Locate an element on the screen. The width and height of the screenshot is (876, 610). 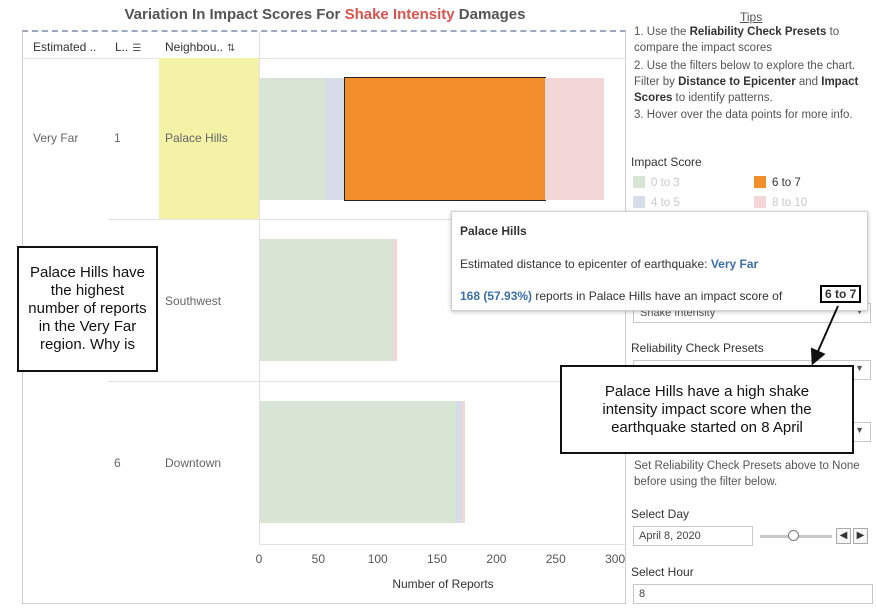
tip-2-text-c: and is located at coordinates (808, 82).